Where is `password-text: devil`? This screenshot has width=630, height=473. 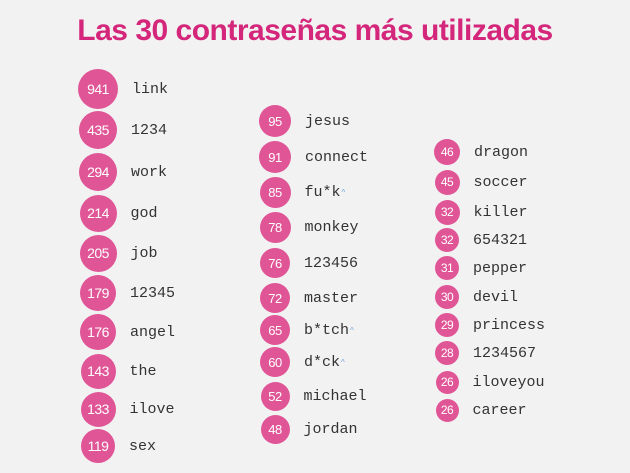
password-text: devil is located at coordinates (496, 297).